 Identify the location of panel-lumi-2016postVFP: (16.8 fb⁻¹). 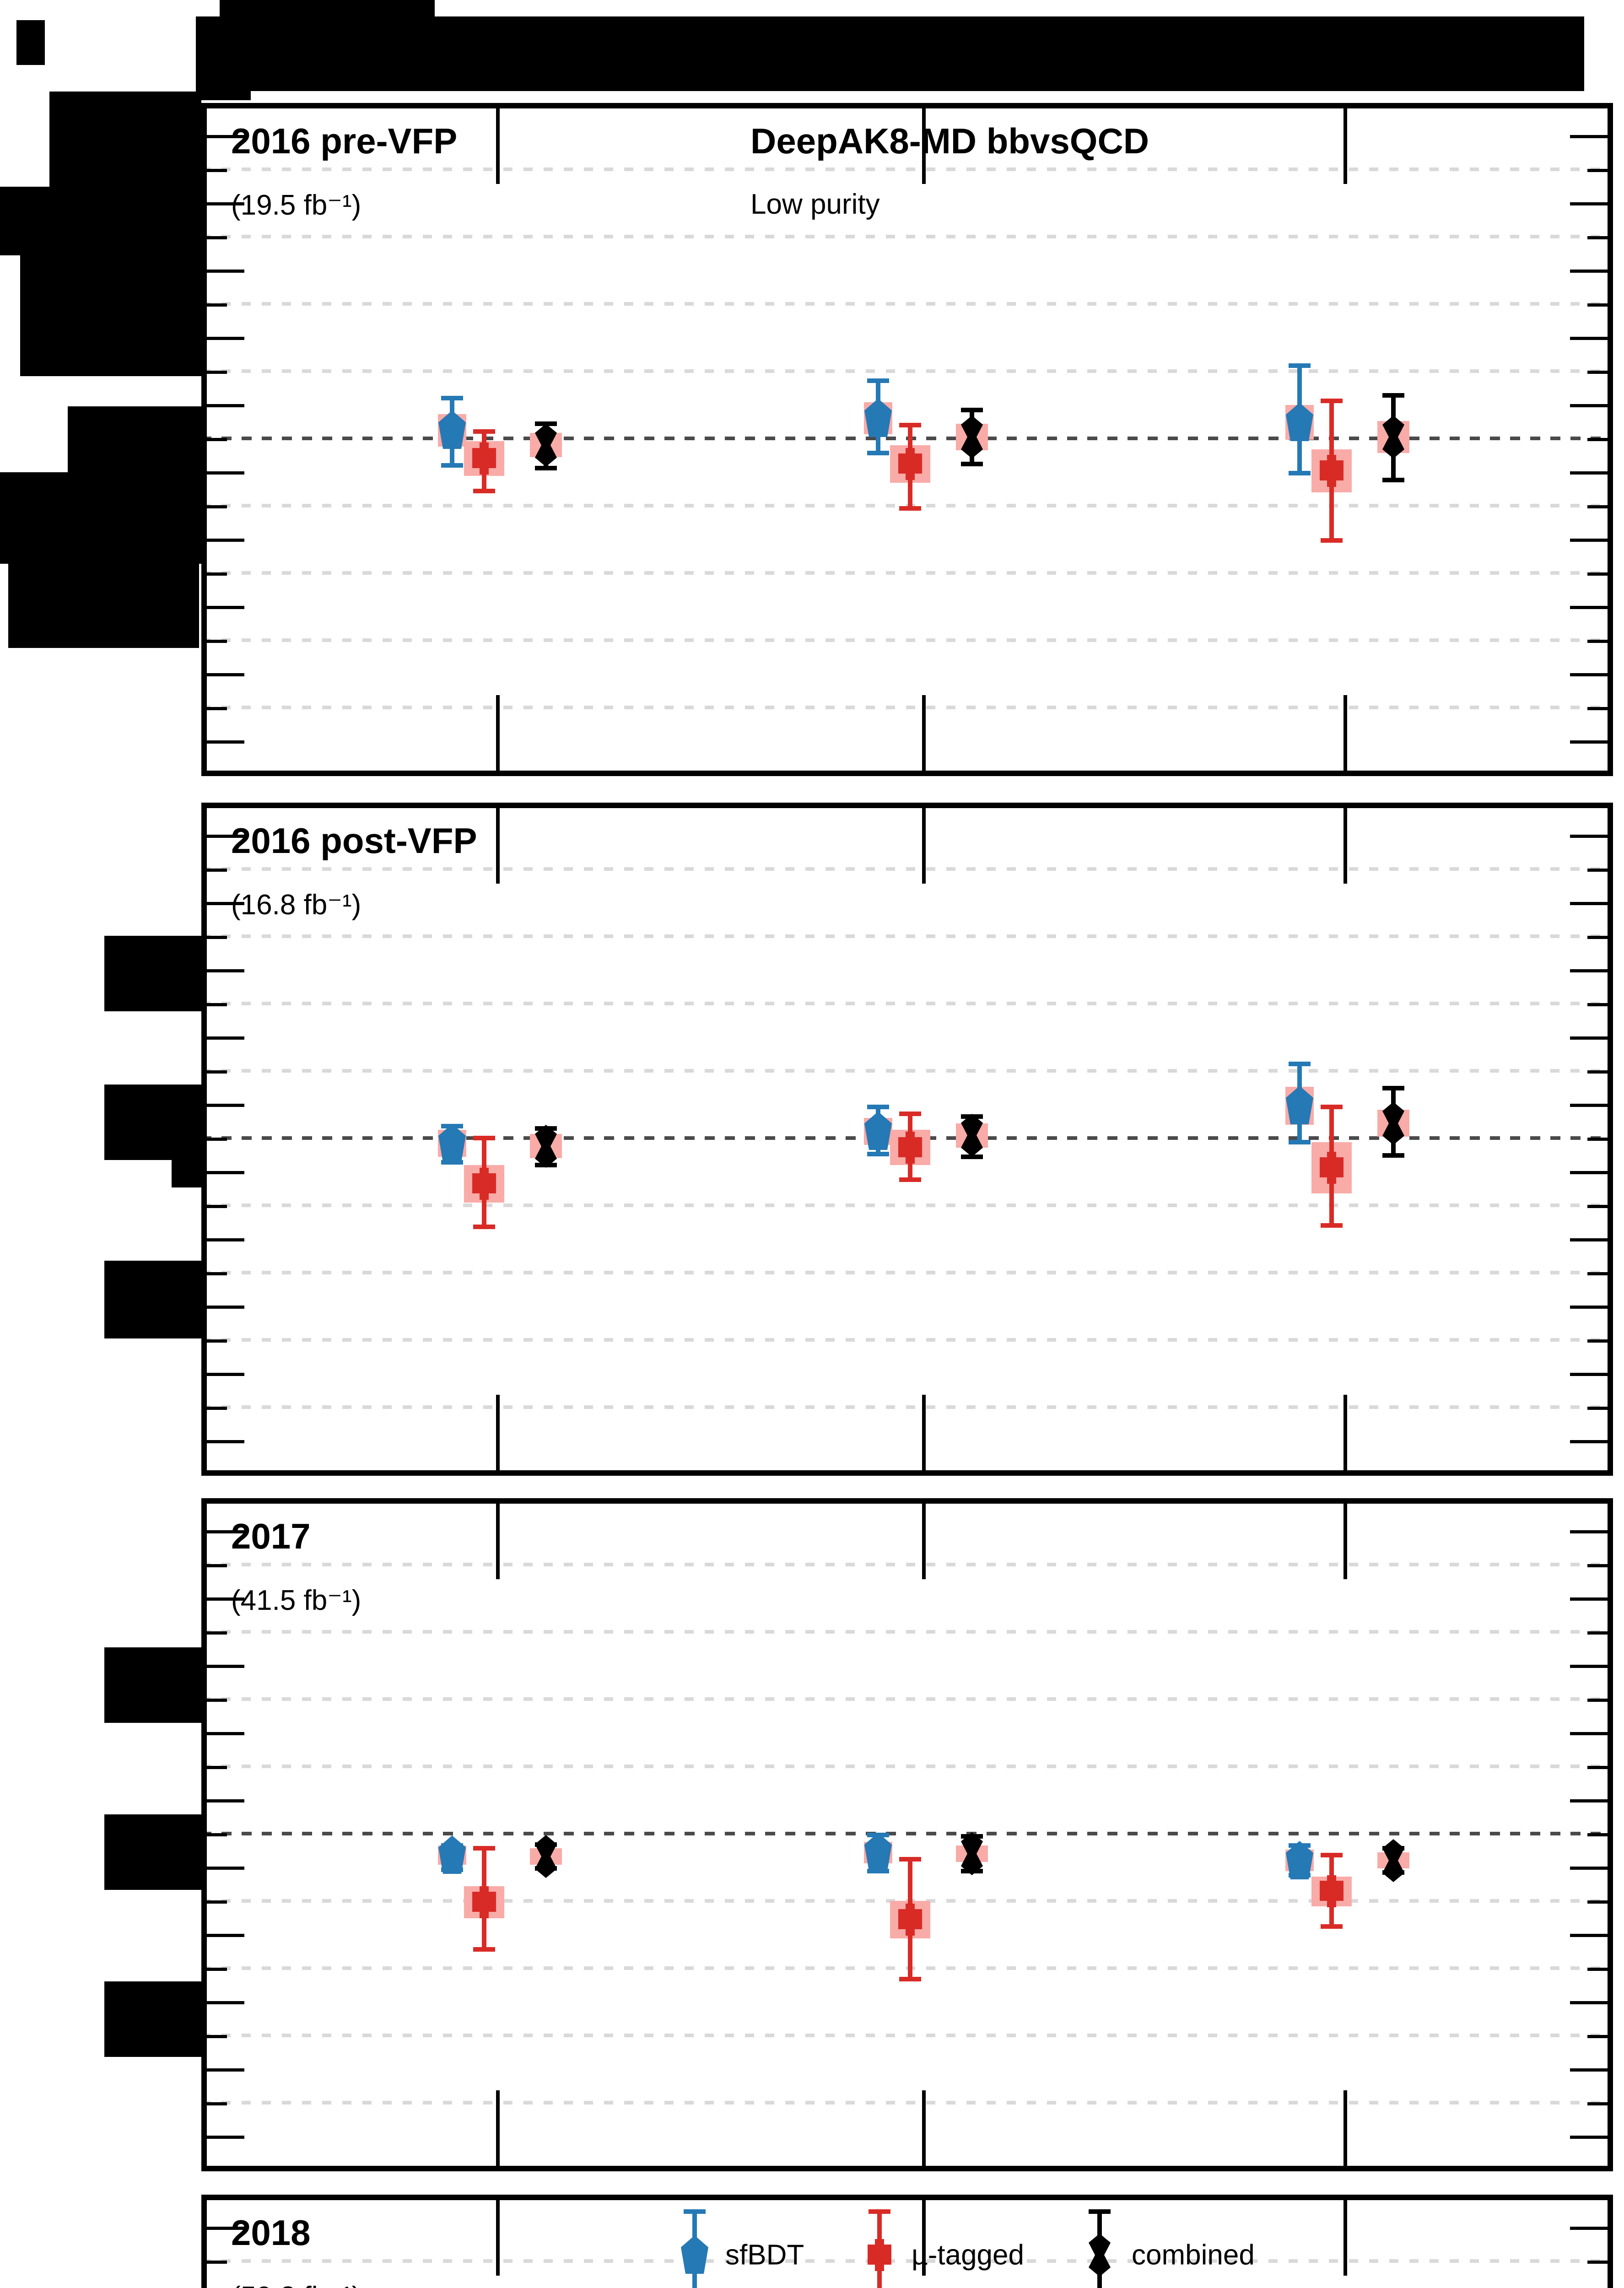
(296, 905).